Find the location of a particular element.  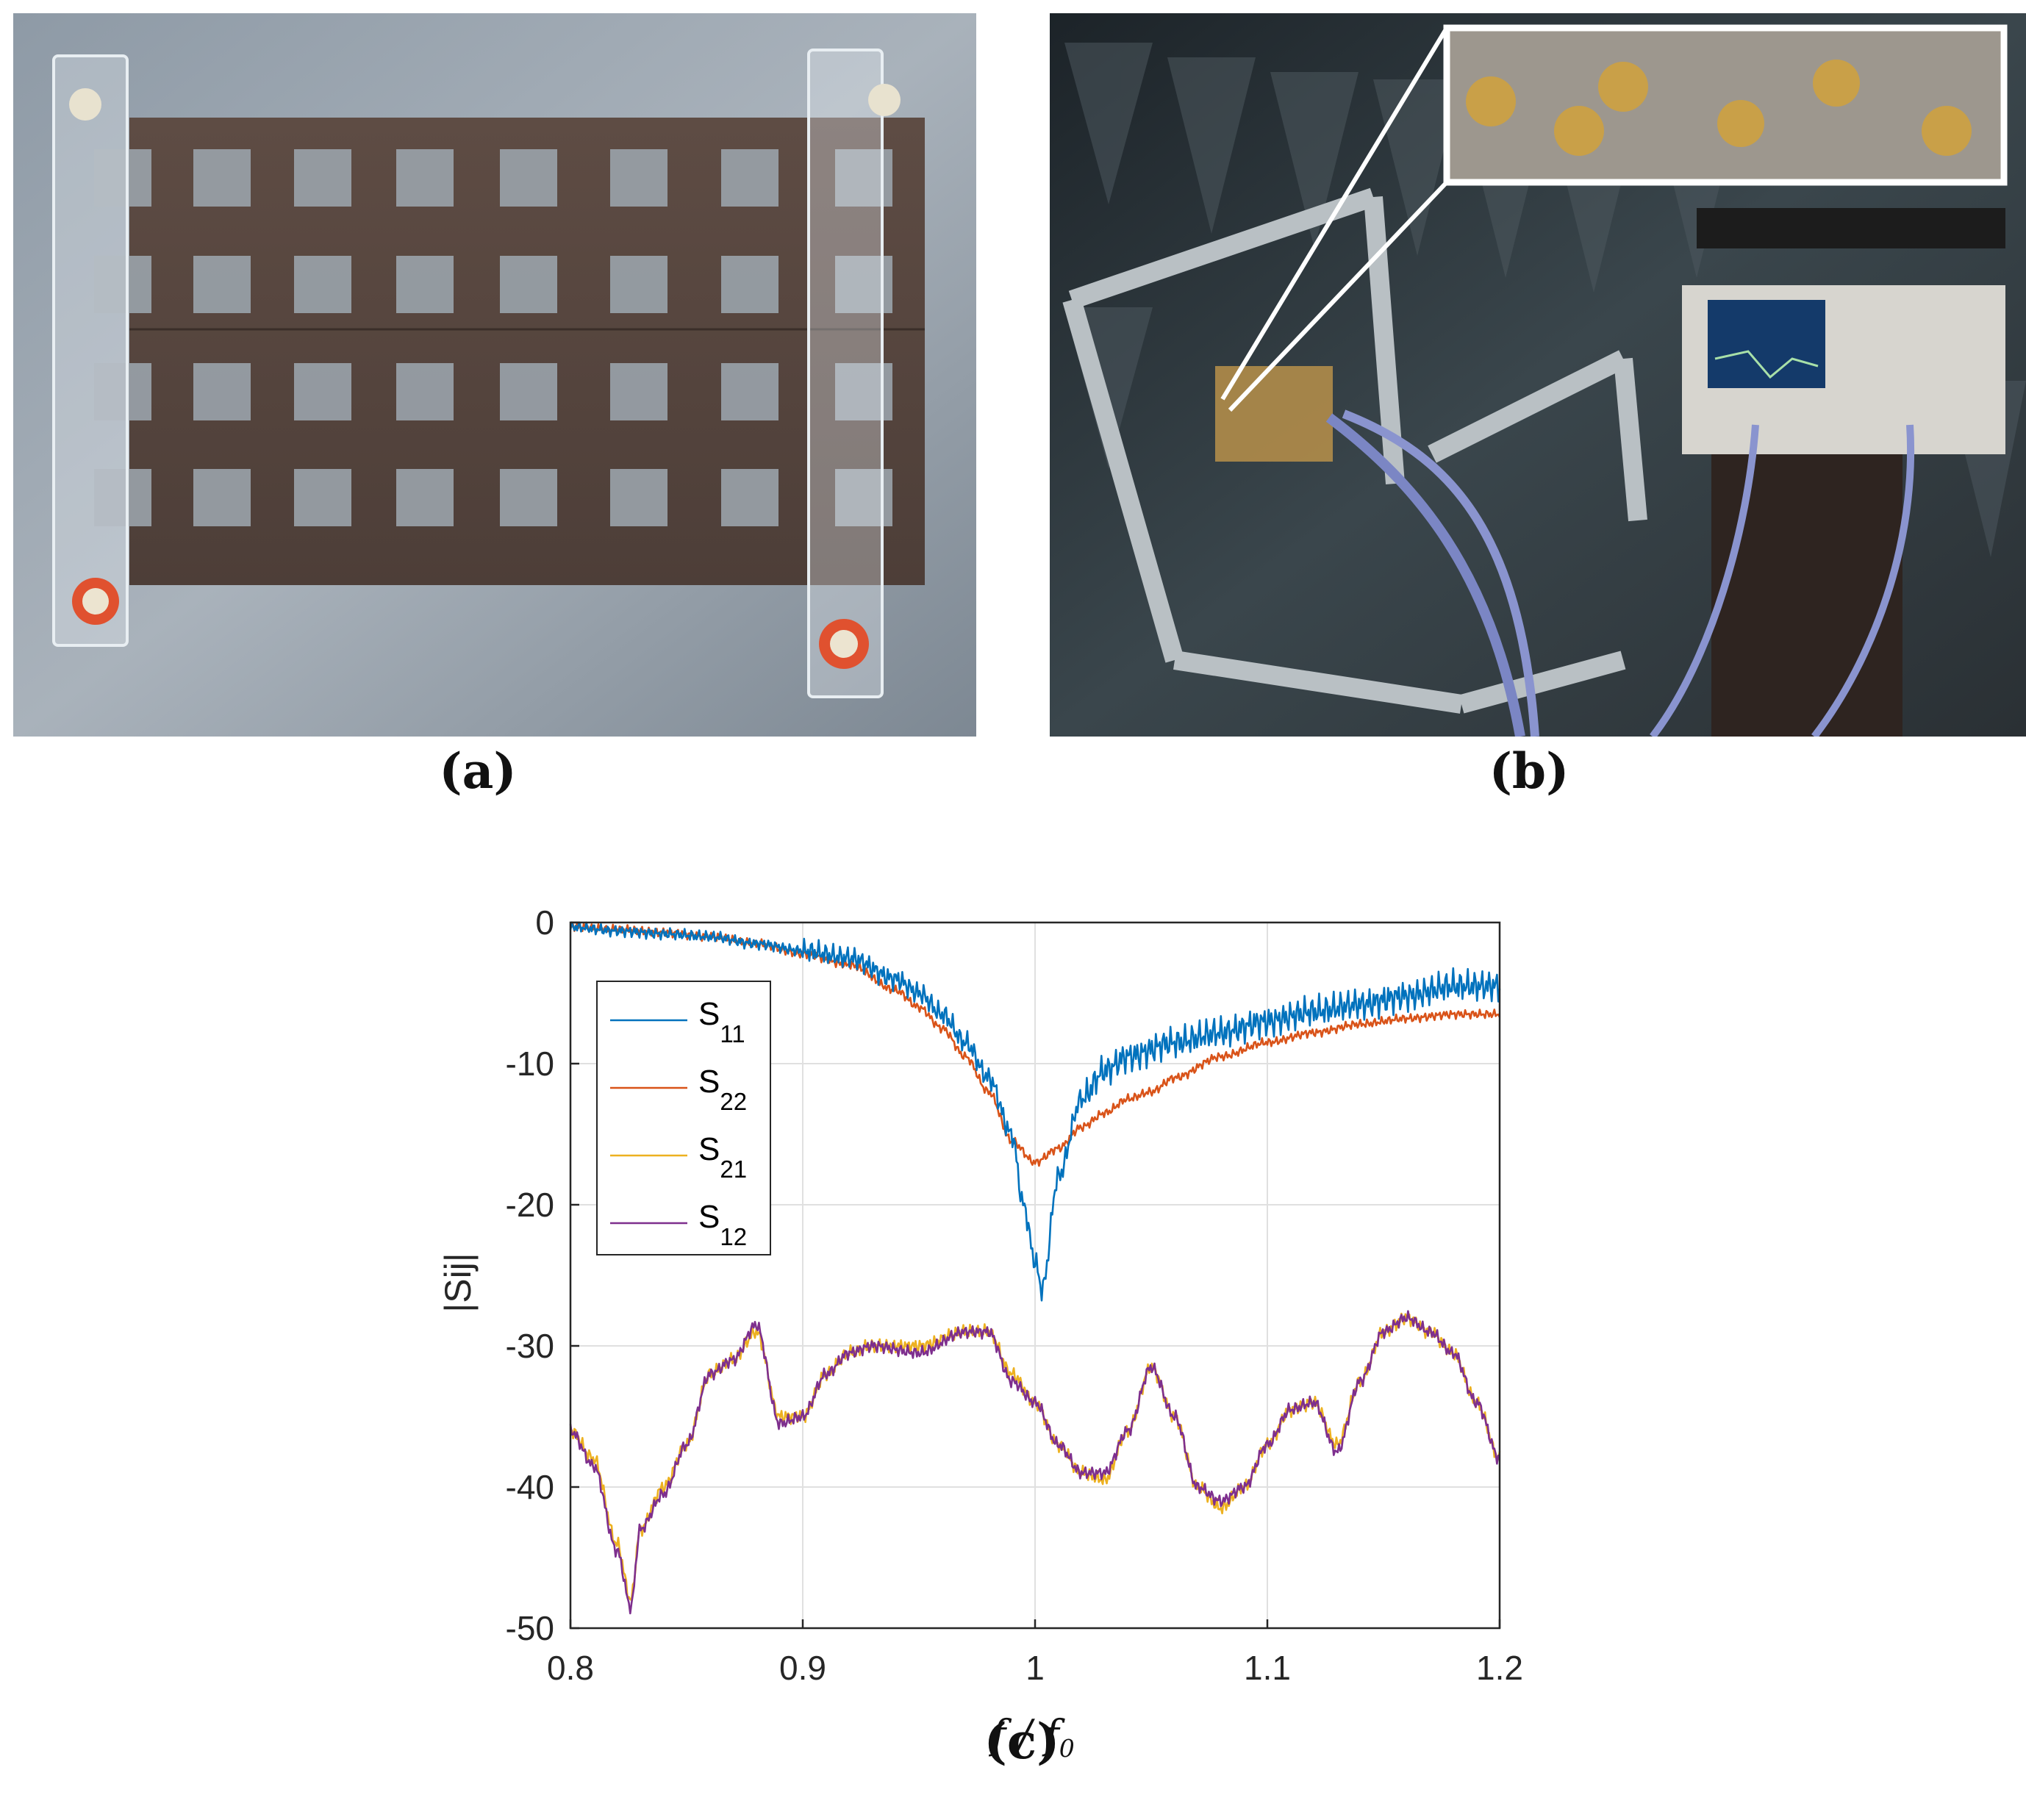

y-tick-label: -20 is located at coordinates (530, 1205).